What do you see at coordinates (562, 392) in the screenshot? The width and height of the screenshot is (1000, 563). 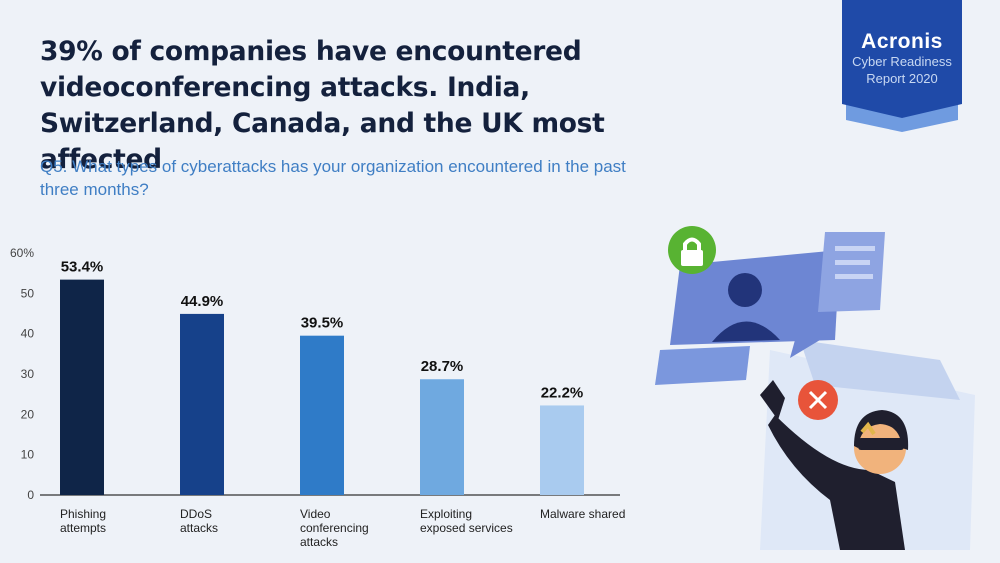 I see `data-label: 22.2%` at bounding box center [562, 392].